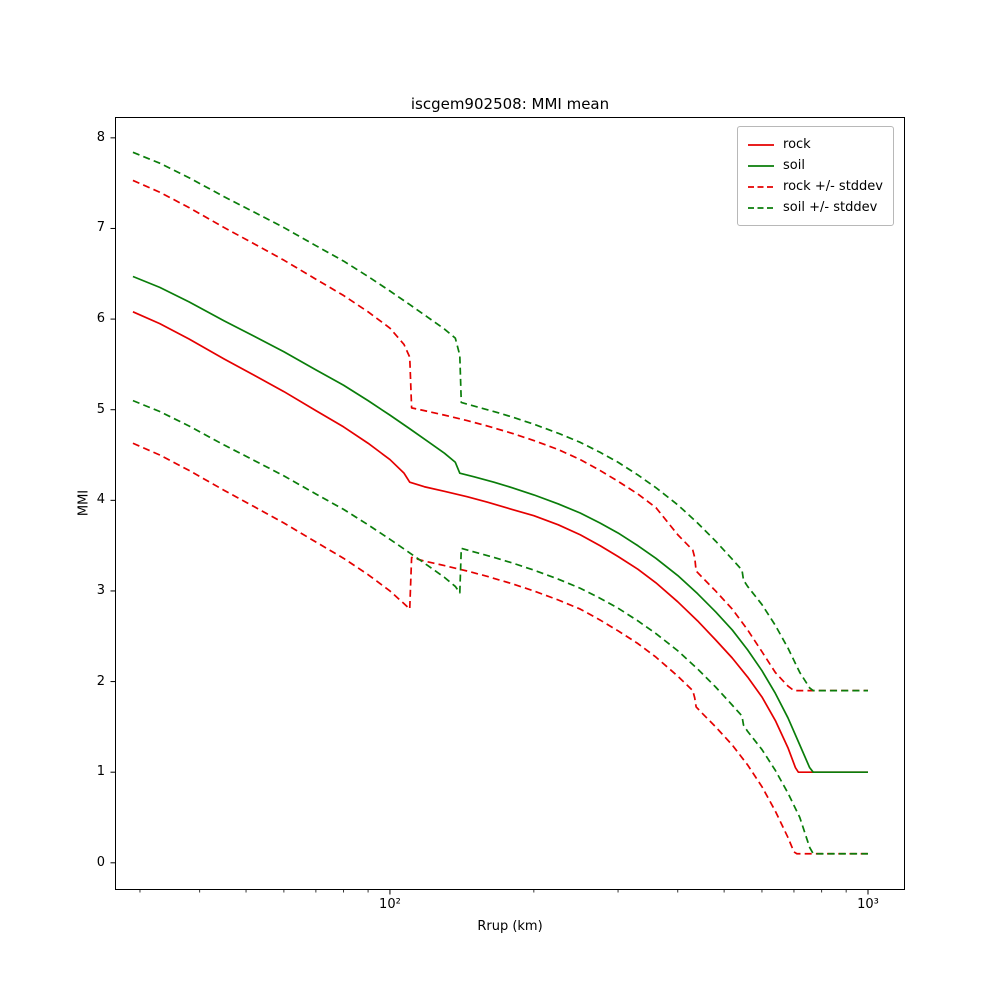 This screenshot has width=1000, height=1000. What do you see at coordinates (833, 186) in the screenshot?
I see `legend-label: rock +/- stddev` at bounding box center [833, 186].